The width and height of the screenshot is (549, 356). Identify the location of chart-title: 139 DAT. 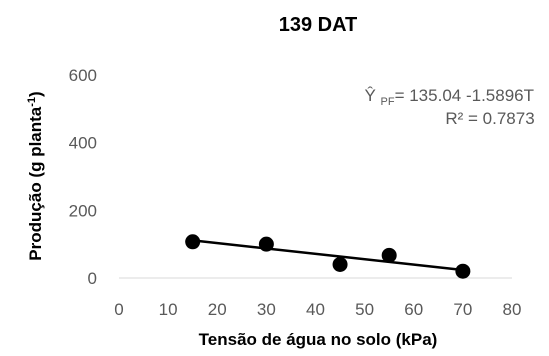
(318, 25).